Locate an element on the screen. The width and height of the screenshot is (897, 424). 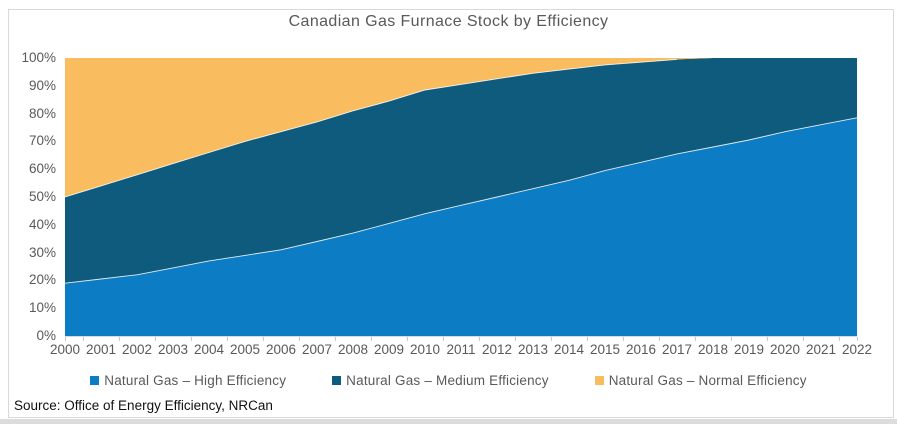
legend-label: Natural Gas – Normal Efficiency is located at coordinates (707, 380).